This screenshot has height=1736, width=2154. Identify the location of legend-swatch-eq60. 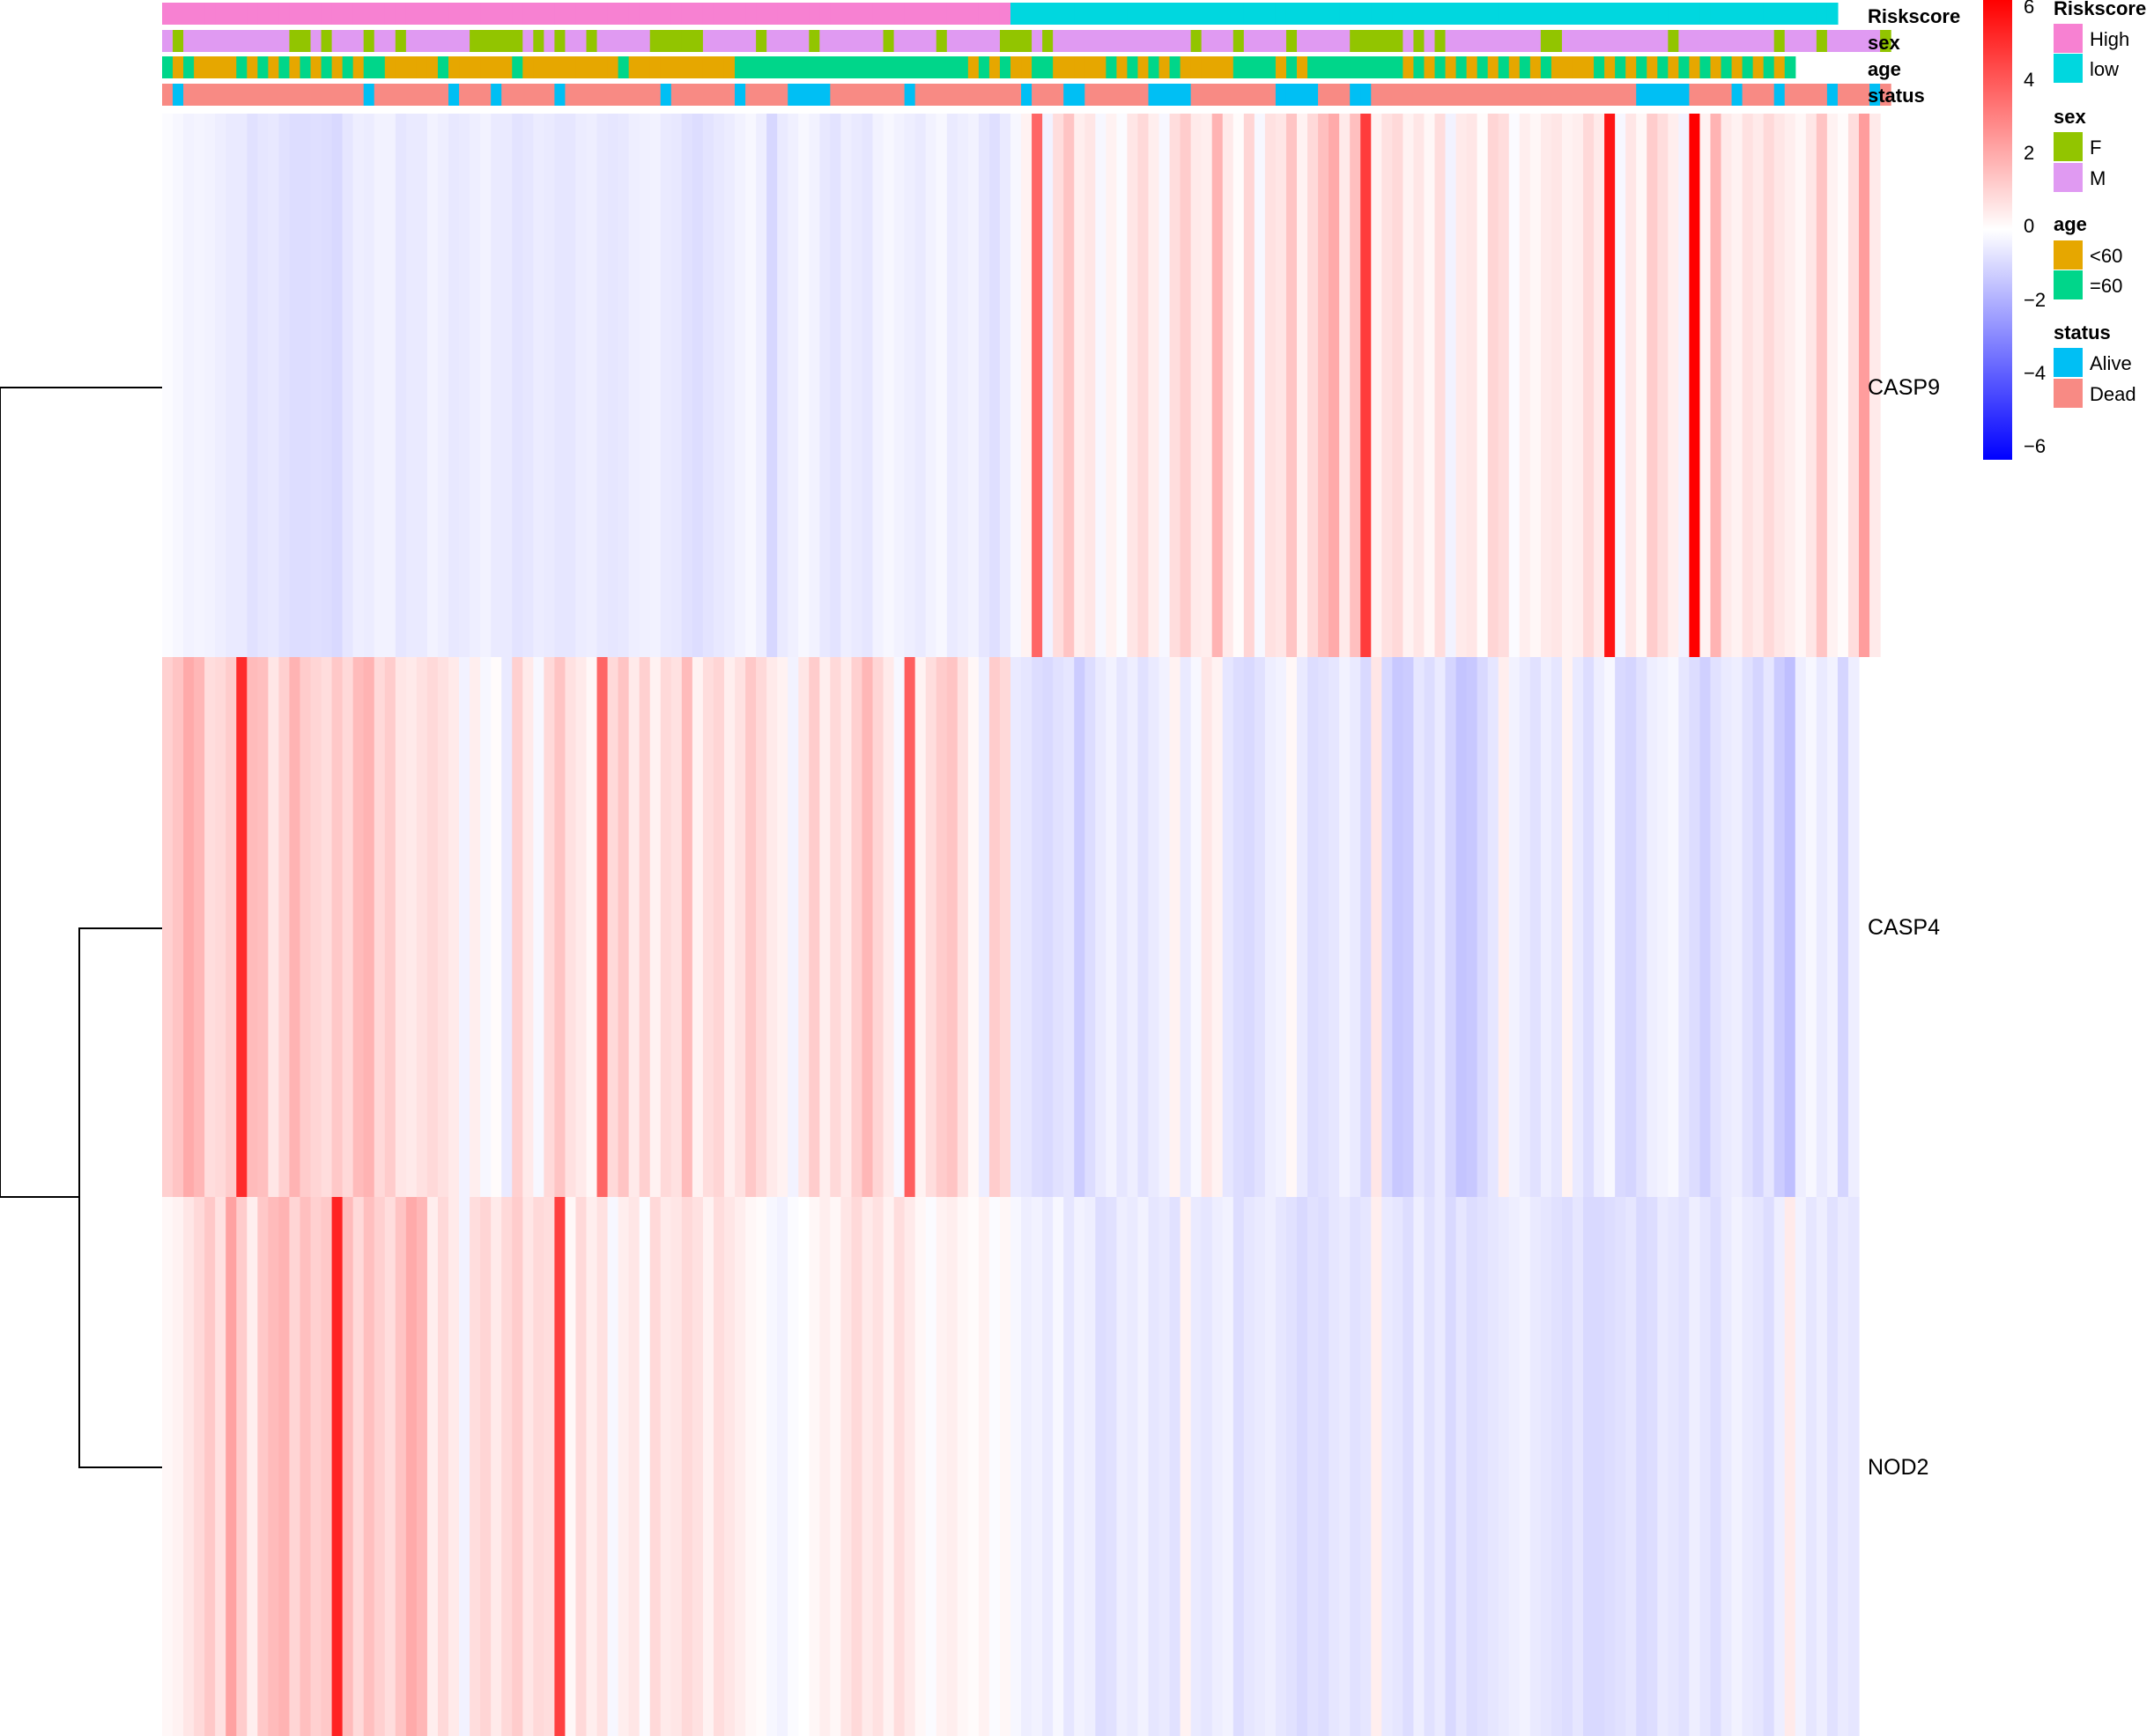
(2068, 284).